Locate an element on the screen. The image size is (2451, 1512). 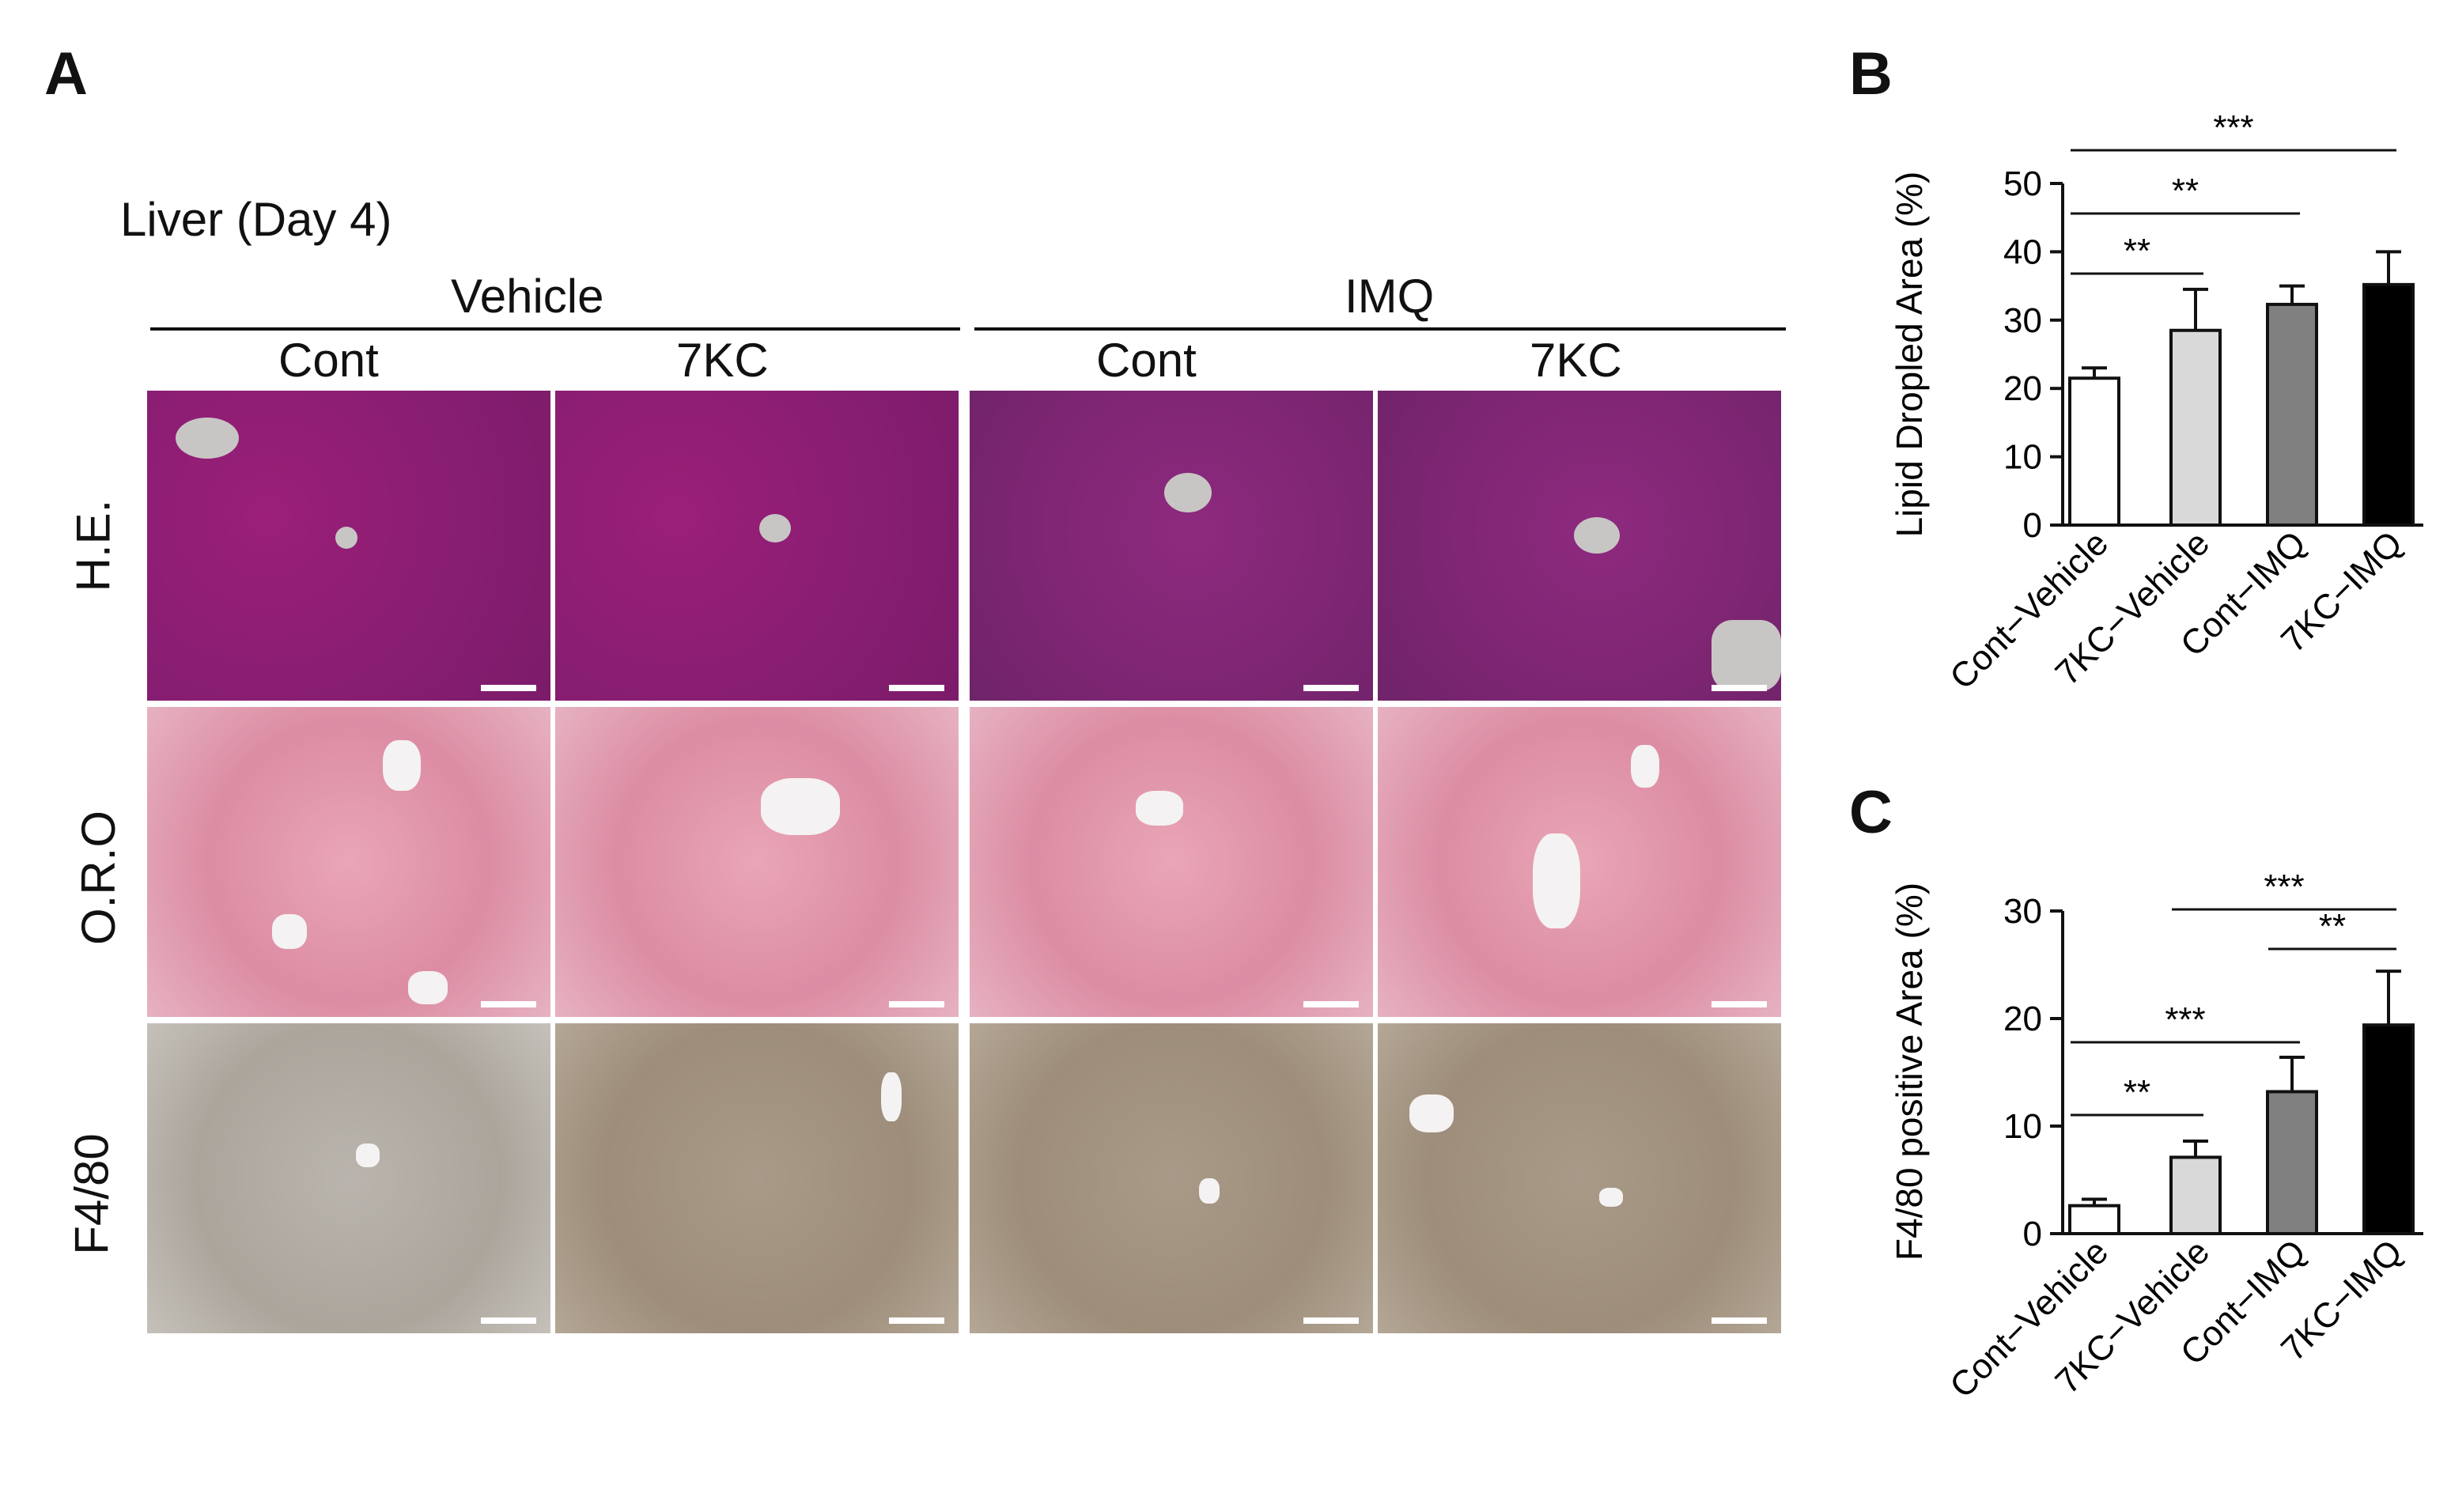
chart-b-ytick-label: 20 is located at coordinates (2022, 389).